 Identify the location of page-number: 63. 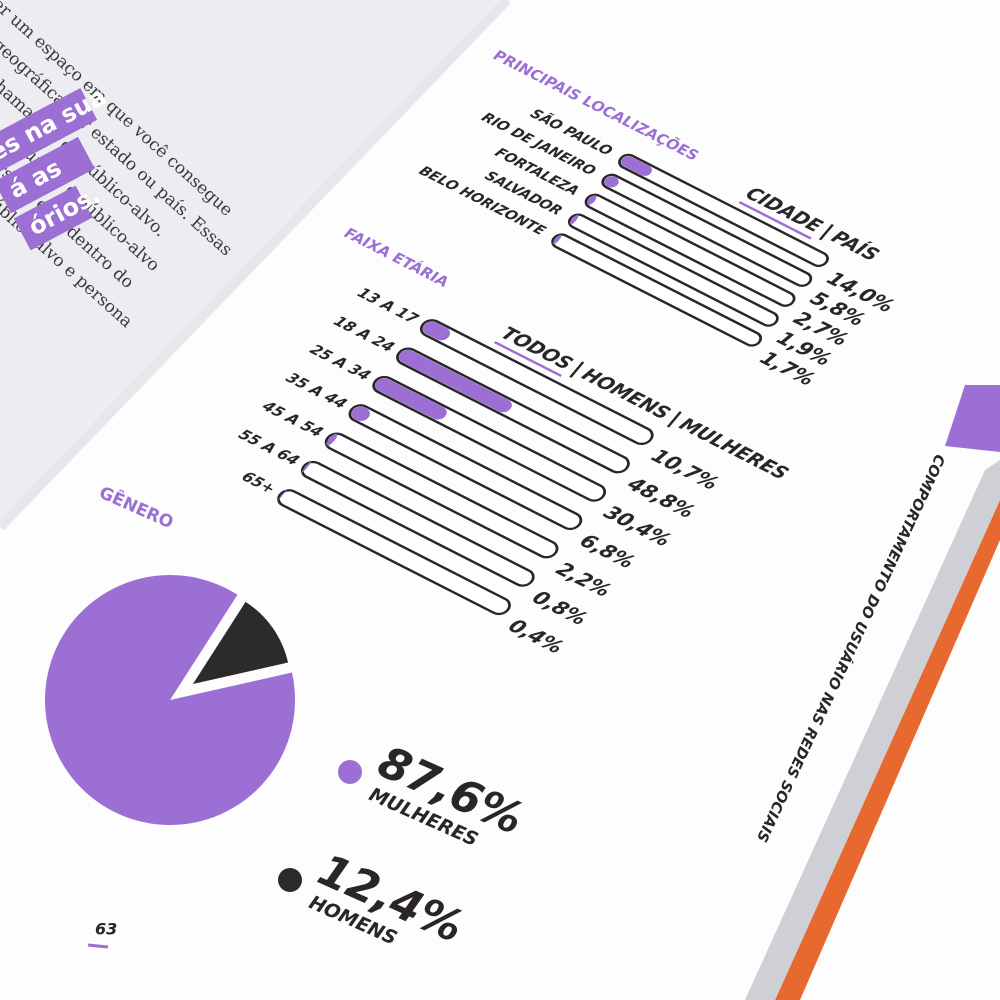
(106, 929).